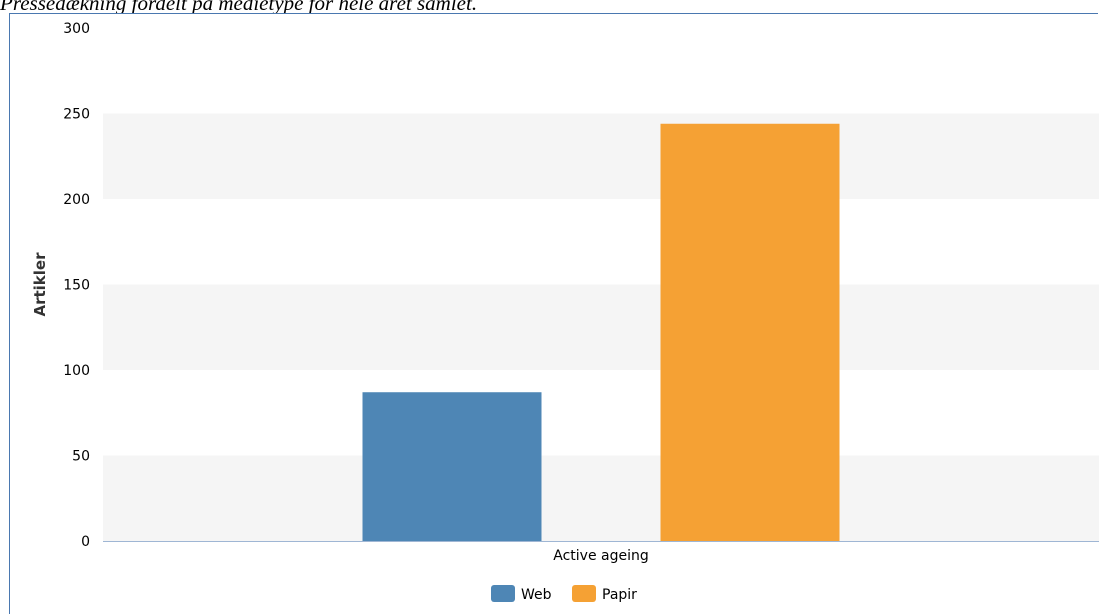  What do you see at coordinates (76, 371) in the screenshot?
I see `y-tick-label: 100` at bounding box center [76, 371].